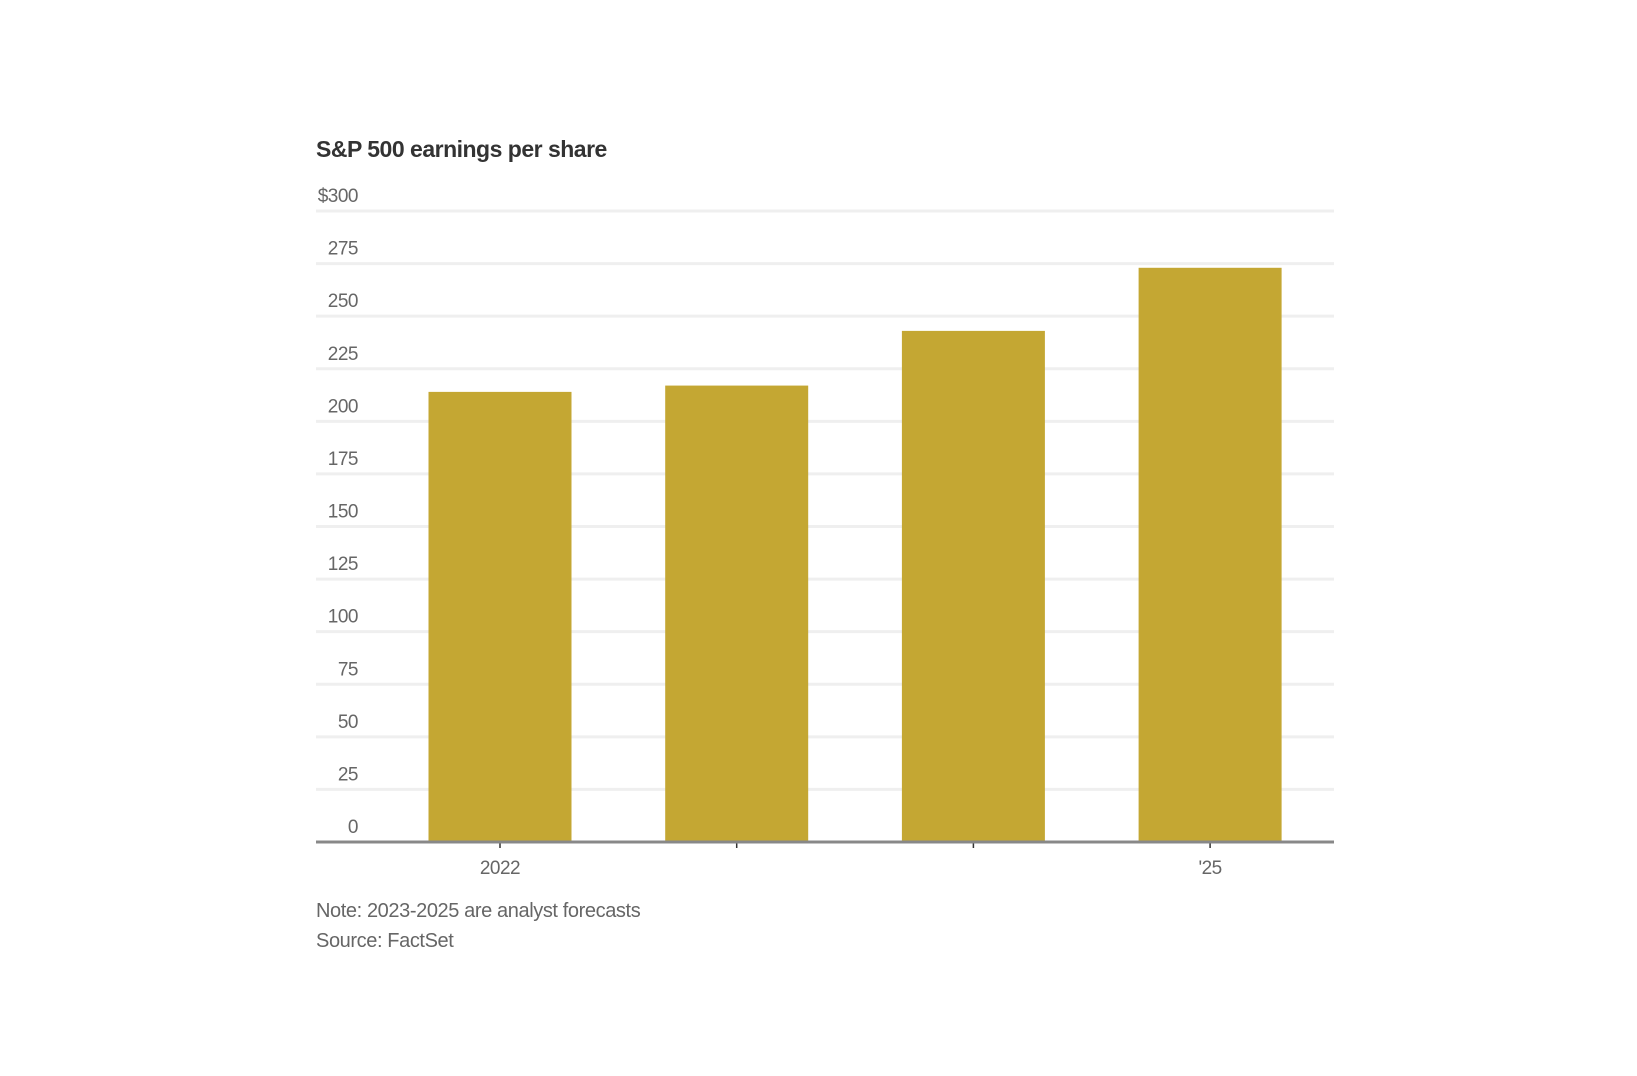  What do you see at coordinates (1209, 868) in the screenshot?
I see `x-tick-label: '25` at bounding box center [1209, 868].